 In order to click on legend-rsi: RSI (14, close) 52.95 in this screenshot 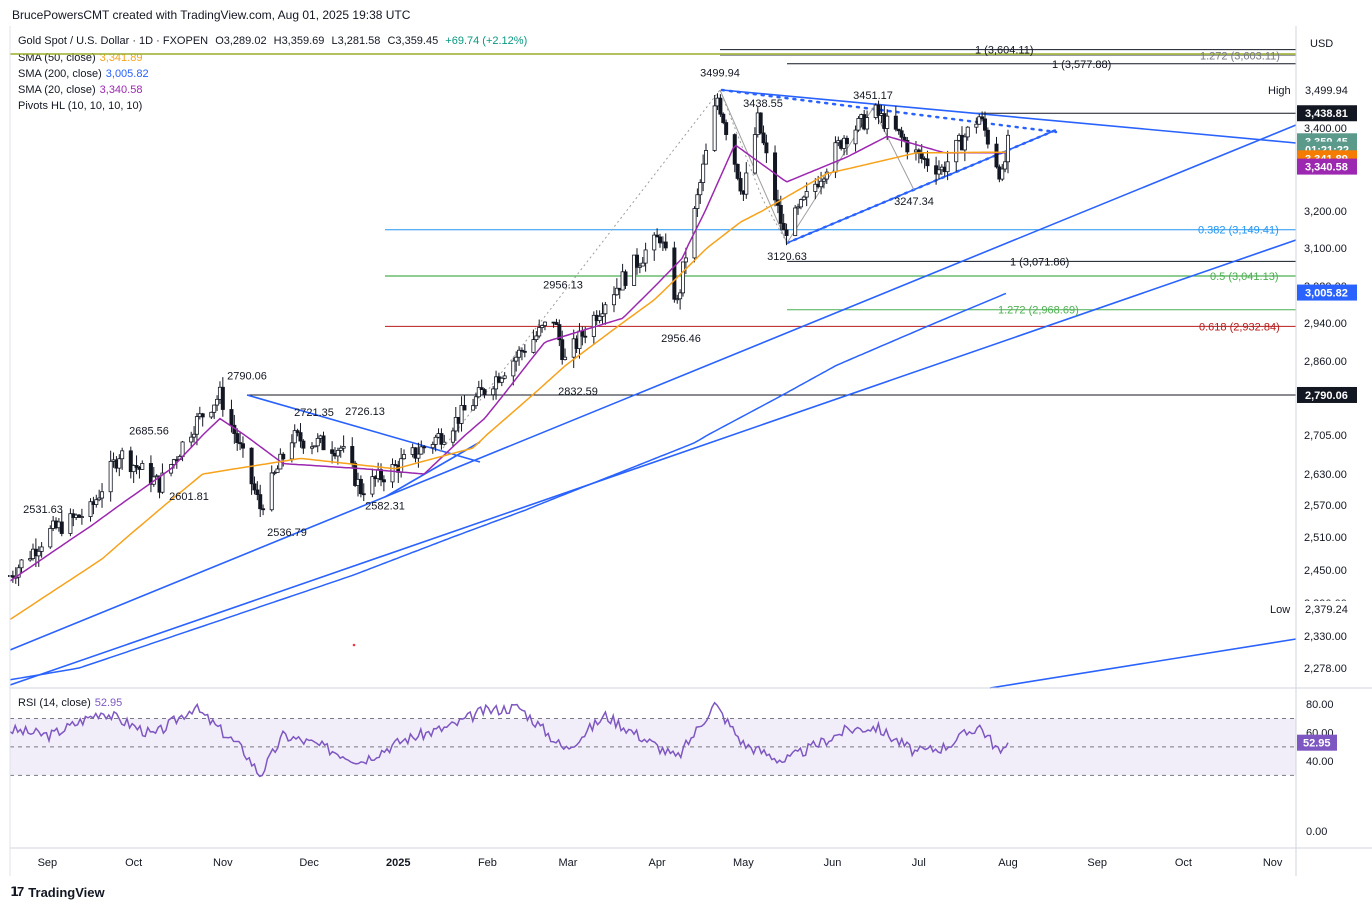, I will do `click(70, 703)`.